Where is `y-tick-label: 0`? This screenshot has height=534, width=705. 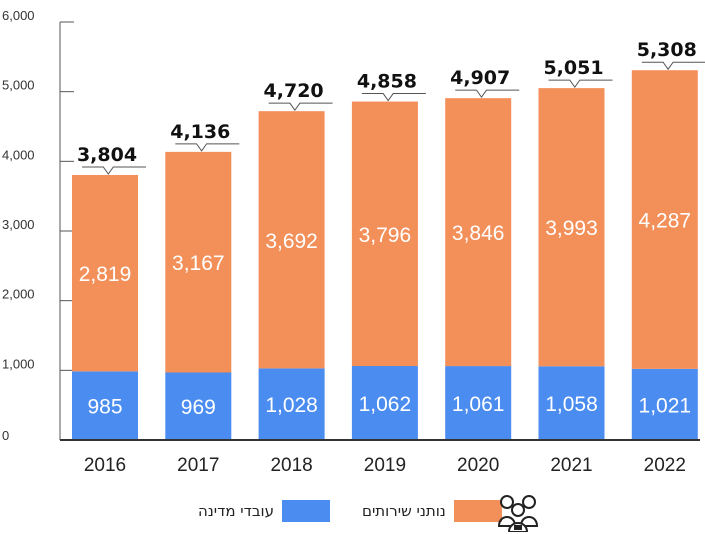
y-tick-label: 0 is located at coordinates (5, 435).